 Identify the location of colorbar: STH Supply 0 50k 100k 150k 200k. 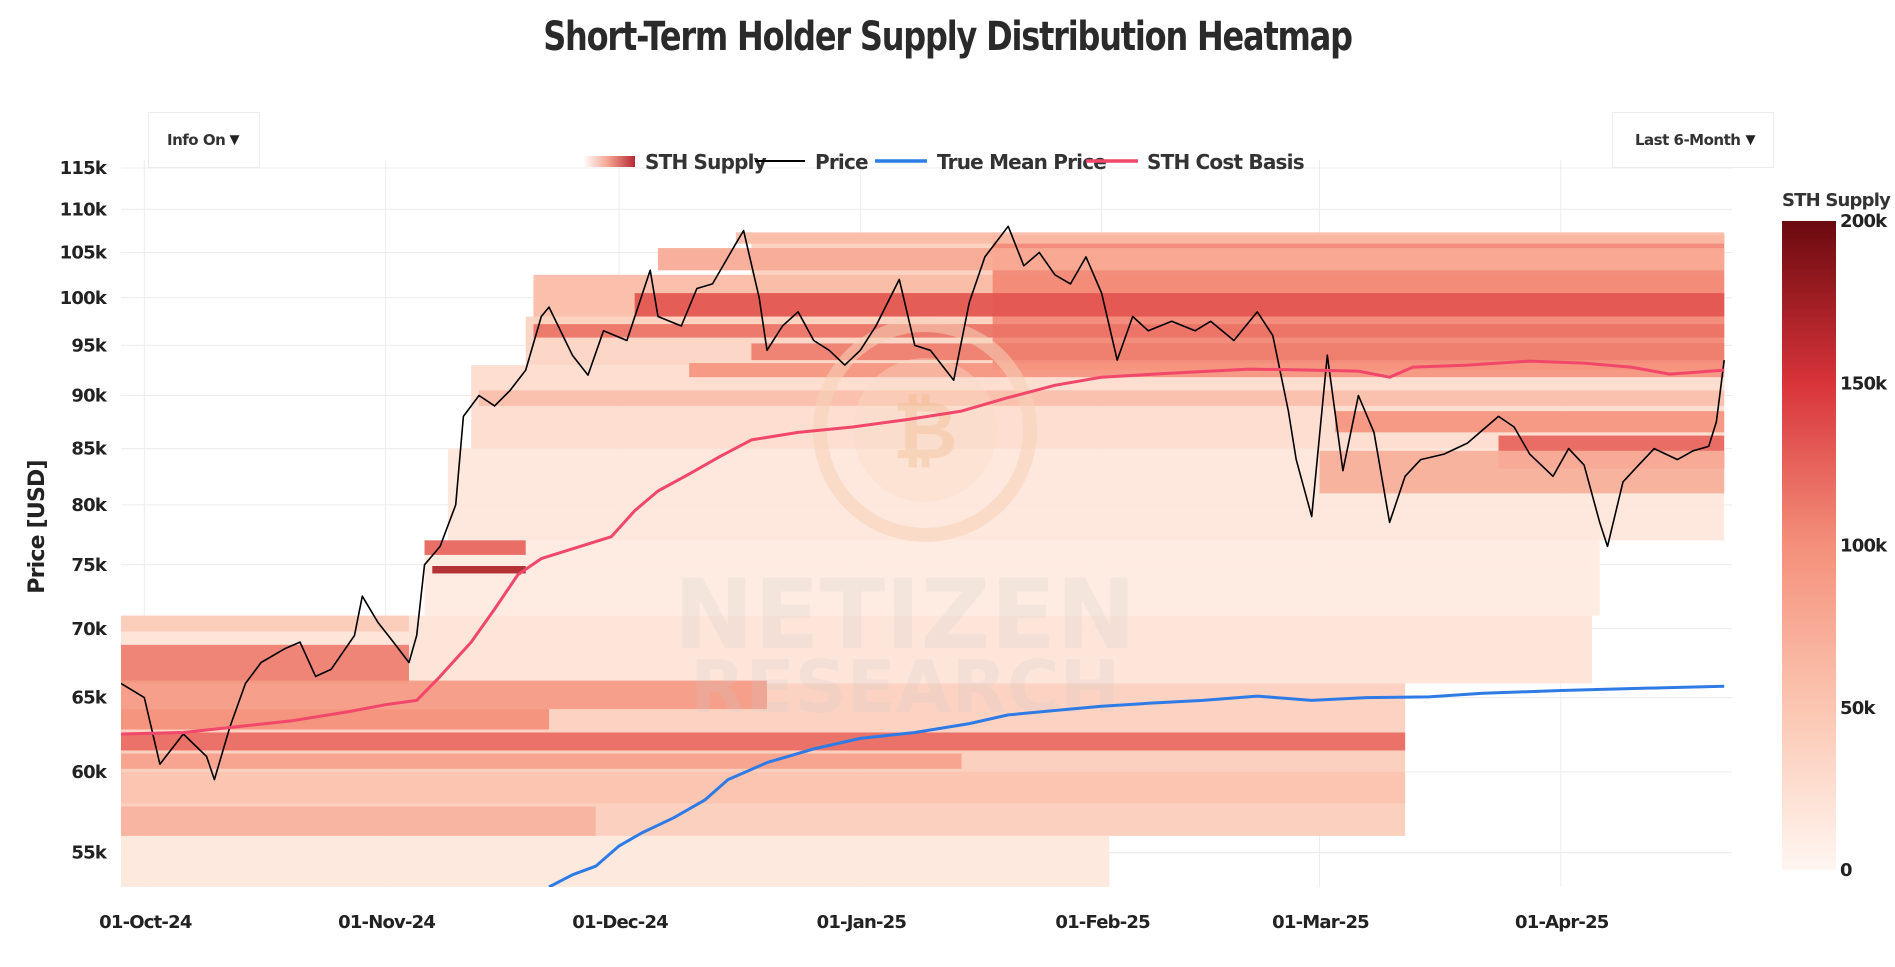
(1837, 535).